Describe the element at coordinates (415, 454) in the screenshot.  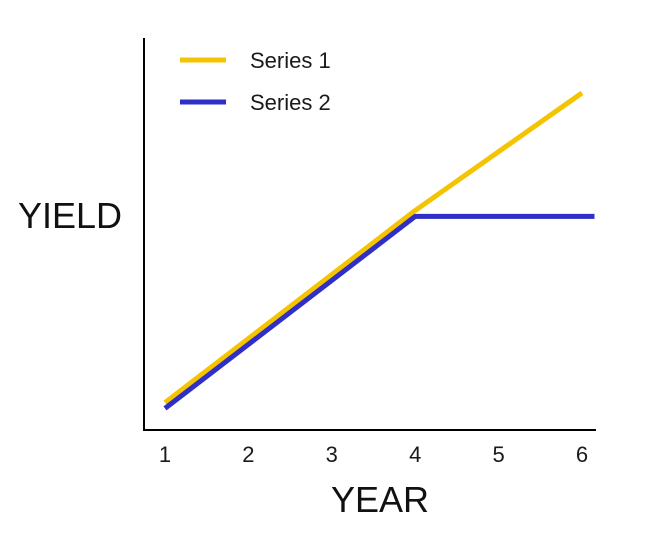
I see `x-tick-label: 4` at that location.